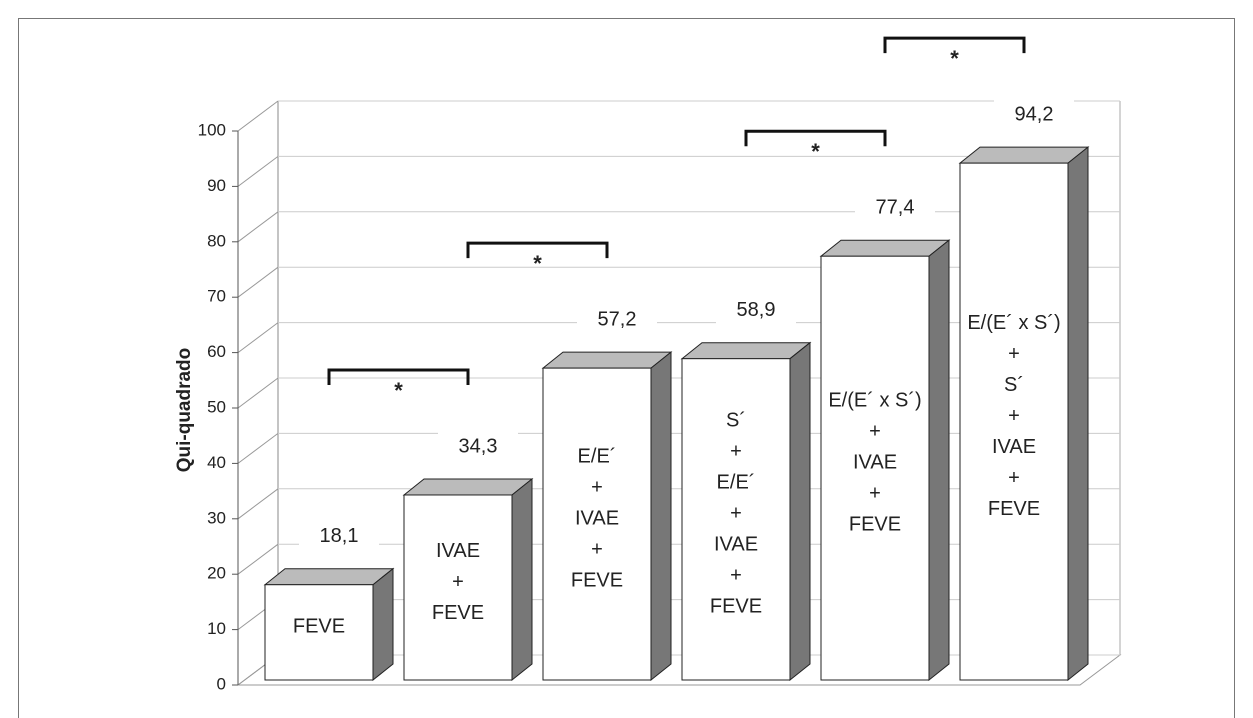 The height and width of the screenshot is (718, 1253). I want to click on value-label: 18,1, so click(339, 536).